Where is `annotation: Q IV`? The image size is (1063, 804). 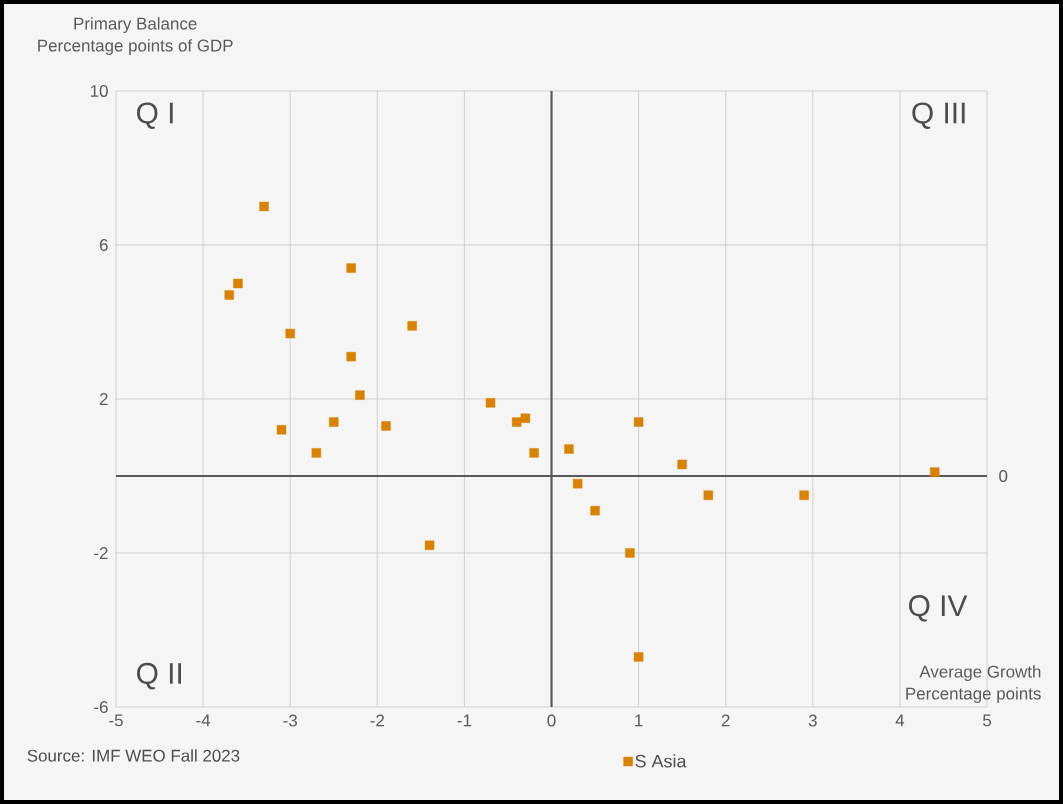 annotation: Q IV is located at coordinates (938, 608).